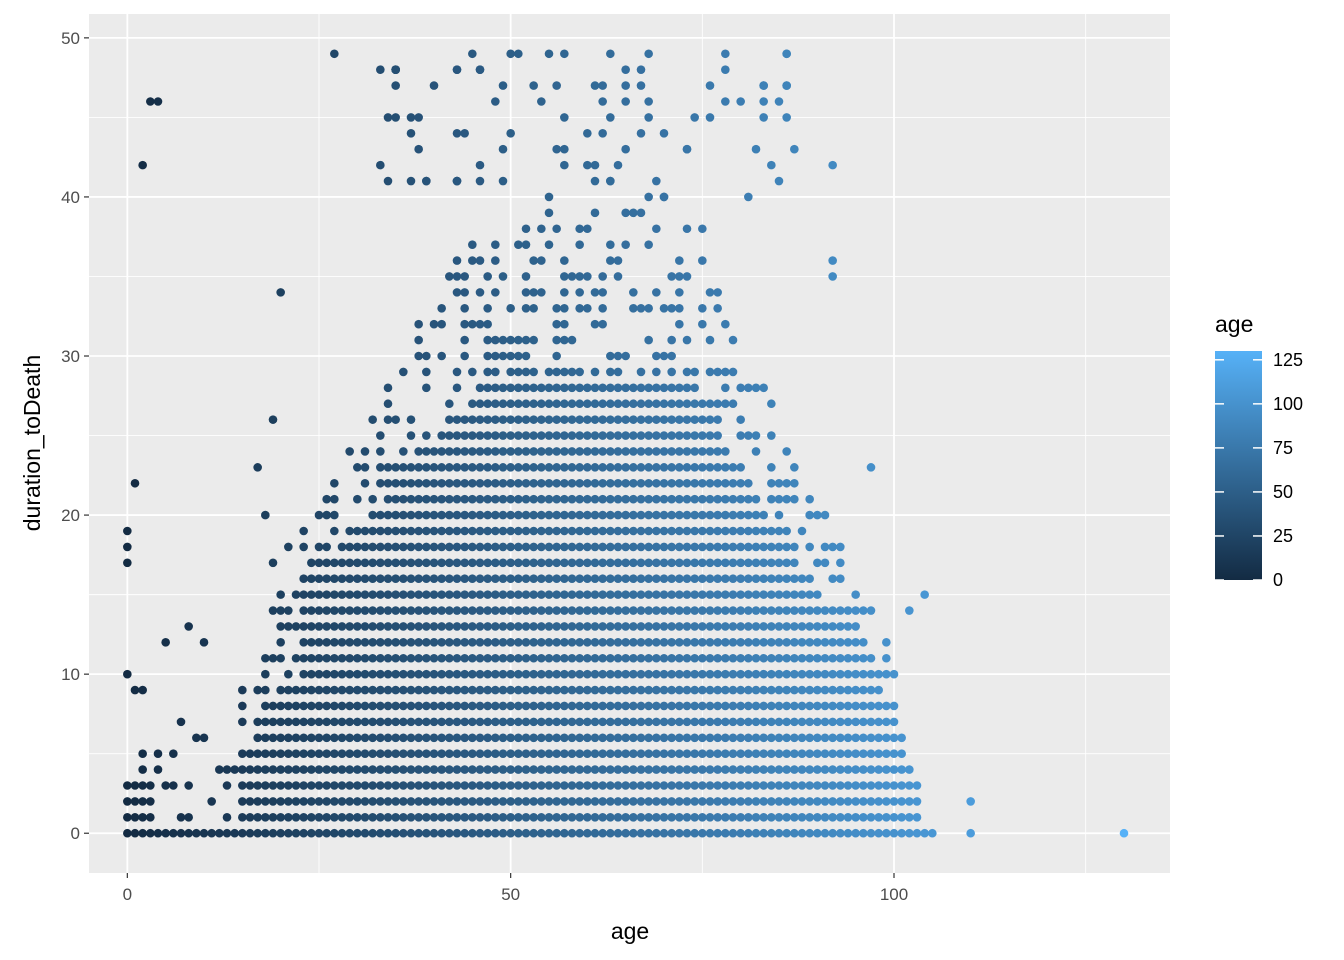 The height and width of the screenshot is (960, 1344). Describe the element at coordinates (894, 894) in the screenshot. I see `x-tick-label: 100` at that location.